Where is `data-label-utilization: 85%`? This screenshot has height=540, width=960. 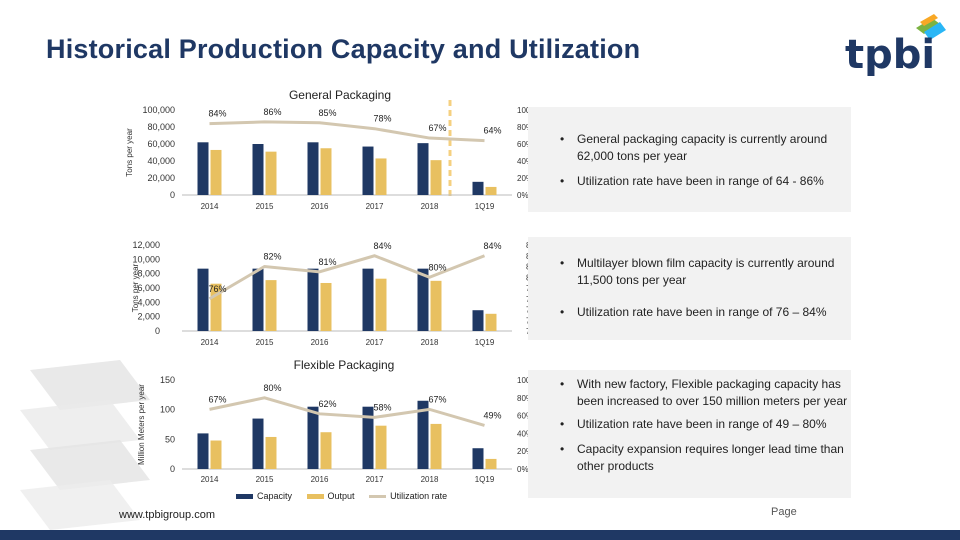
data-label-utilization: 85% is located at coordinates (327, 113).